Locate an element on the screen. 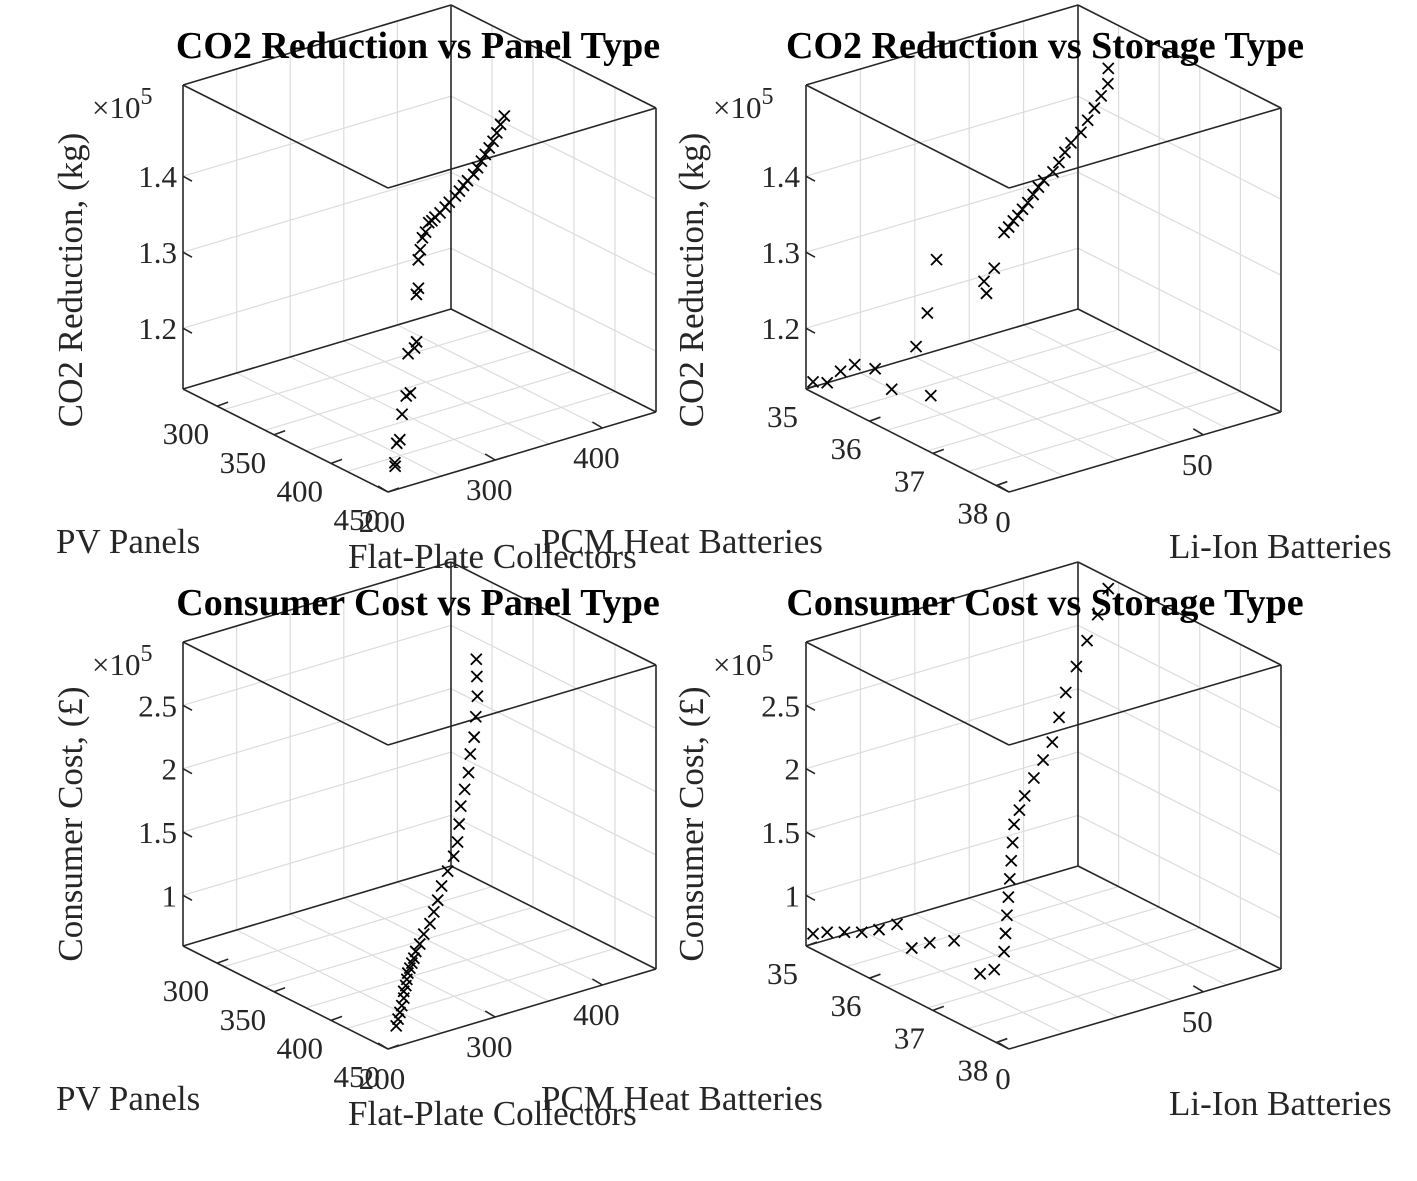 Image resolution: width=1417 pixels, height=1181 pixels. x-tick-label: 400 is located at coordinates (596, 457).